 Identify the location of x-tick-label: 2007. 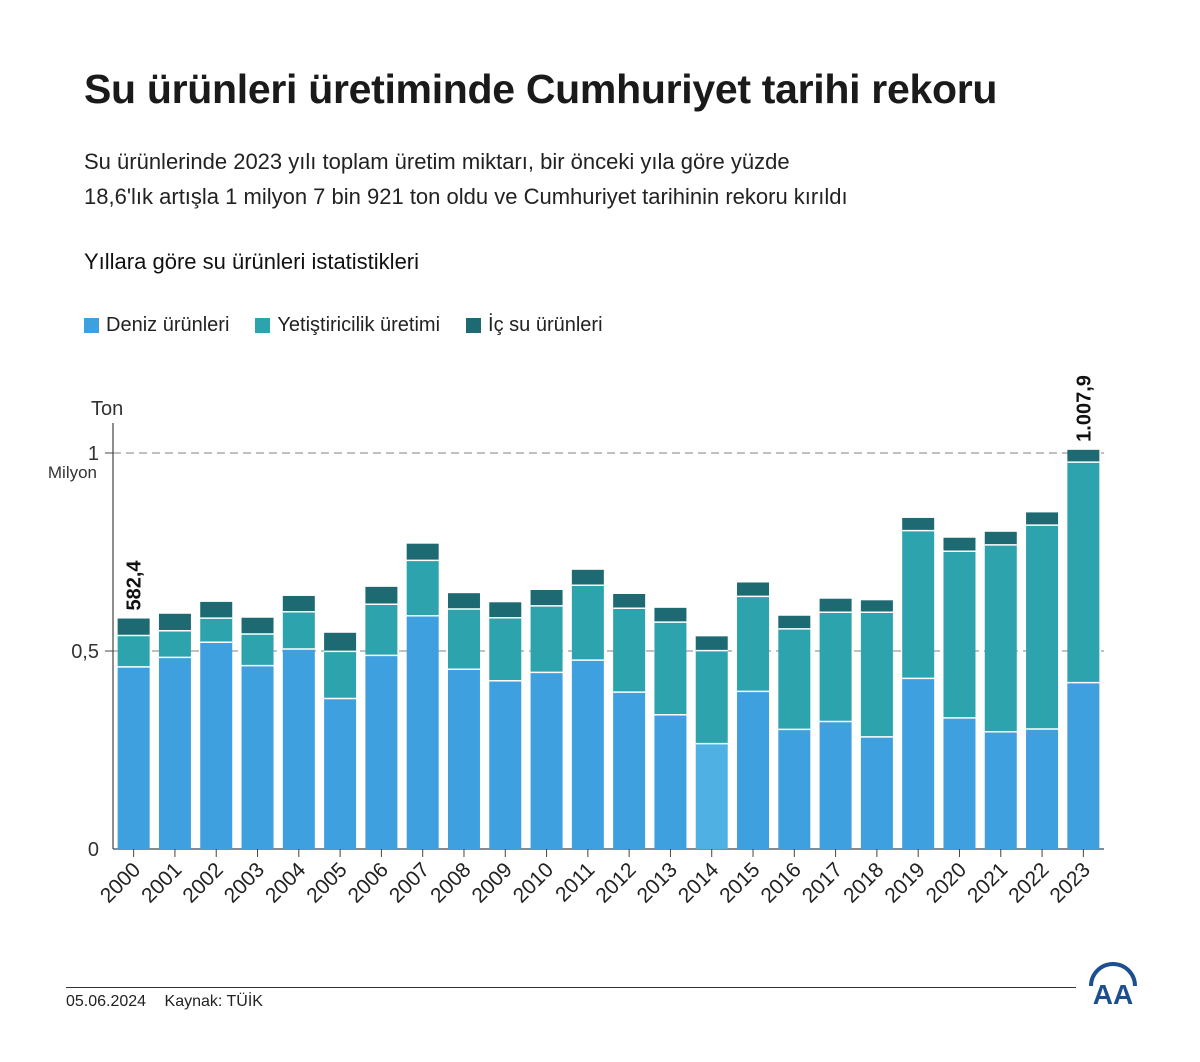
(409, 882).